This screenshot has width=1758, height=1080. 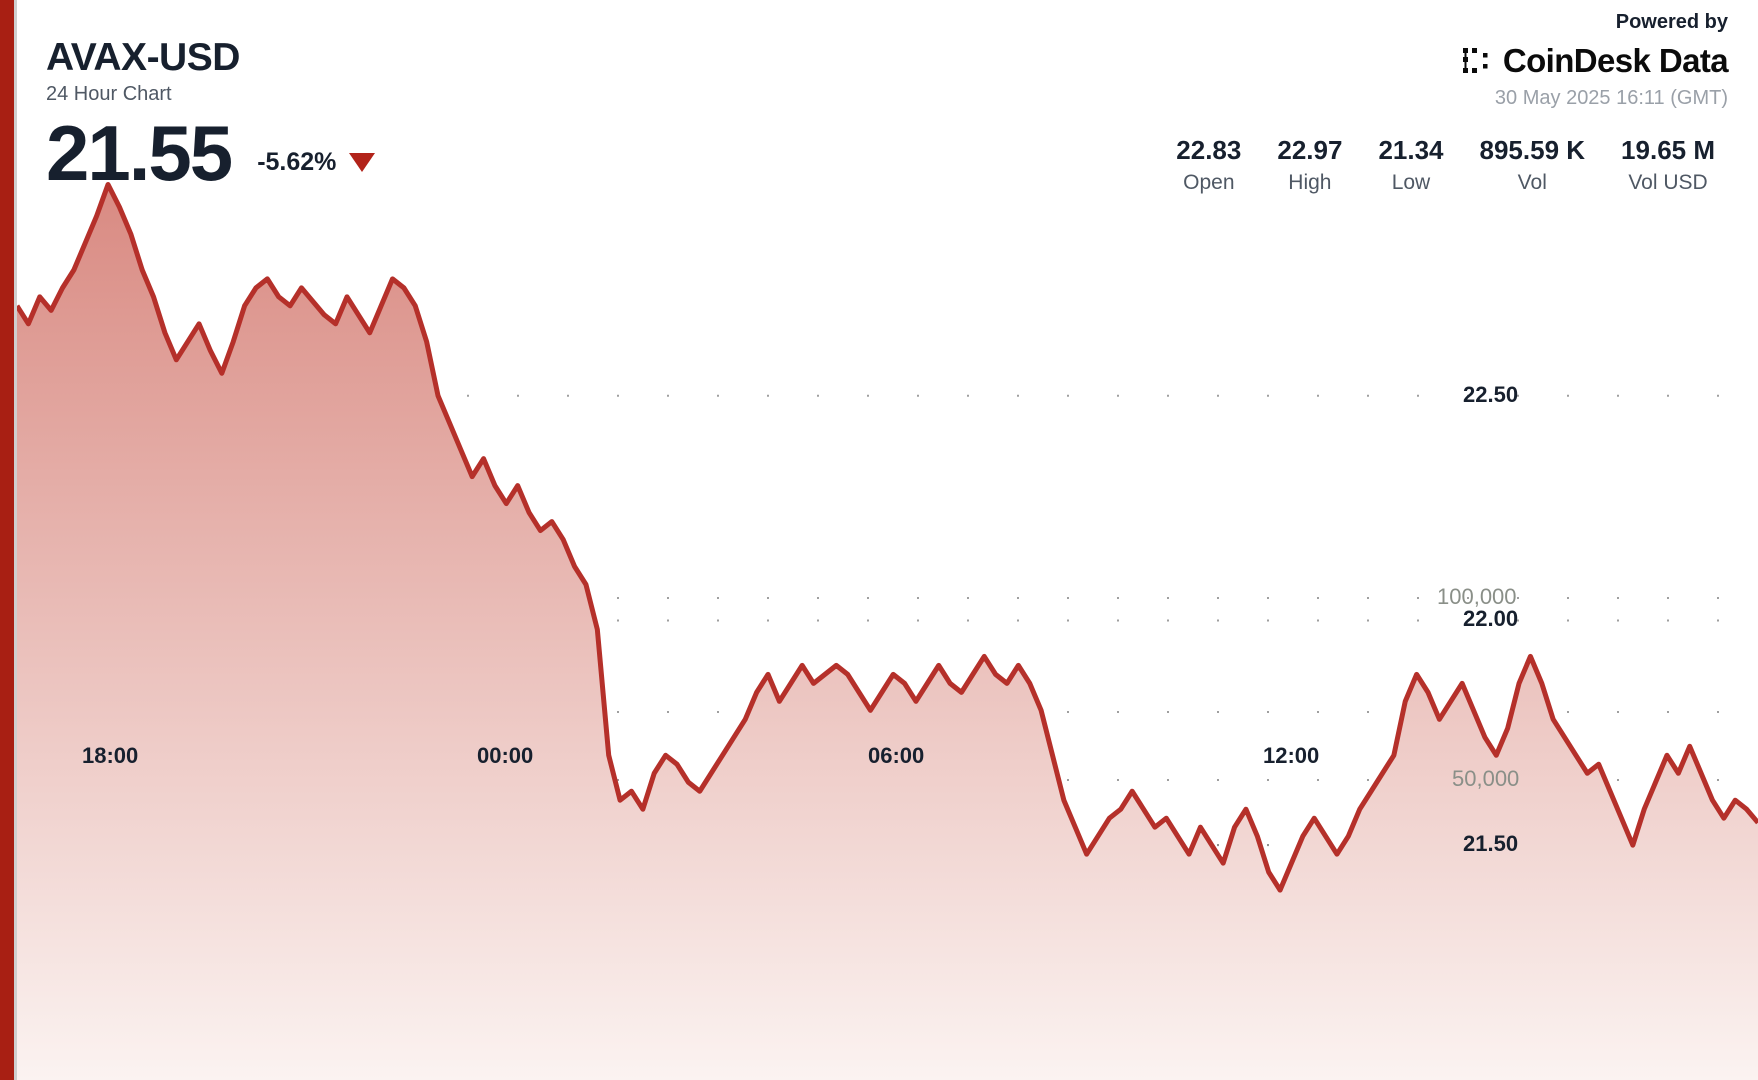 I want to click on chart-header: AVAX-USD 24 Hour Chart 21.55 -5.62%, so click(x=211, y=116).